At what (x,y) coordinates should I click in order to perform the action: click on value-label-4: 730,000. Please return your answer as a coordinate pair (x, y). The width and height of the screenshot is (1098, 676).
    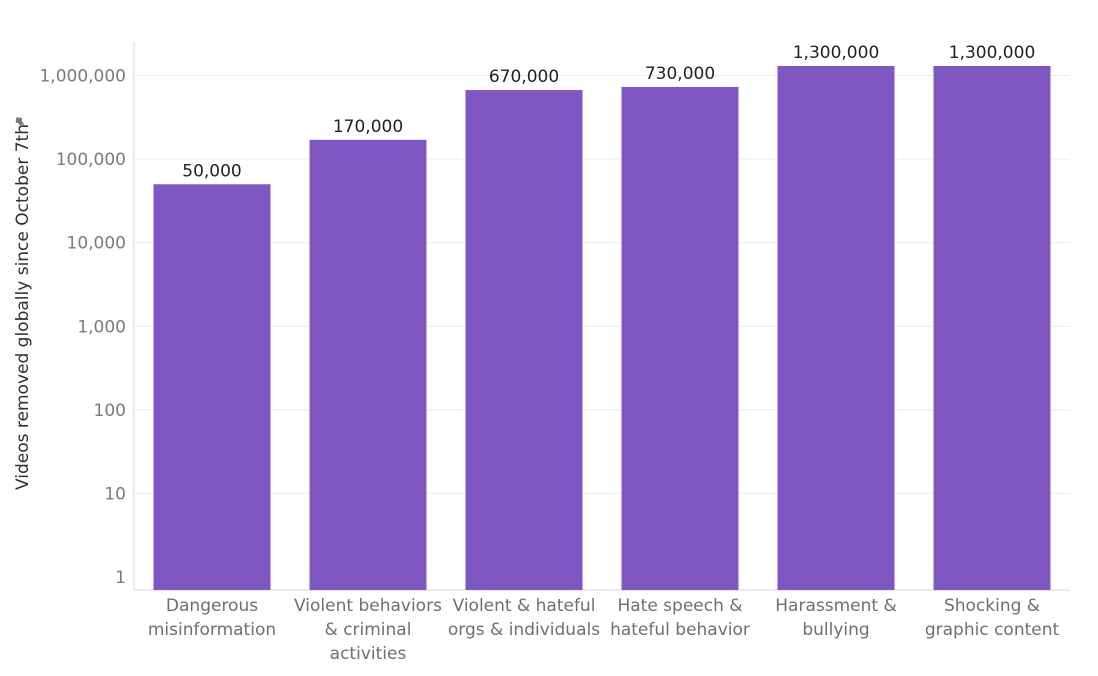
    Looking at the image, I should click on (680, 74).